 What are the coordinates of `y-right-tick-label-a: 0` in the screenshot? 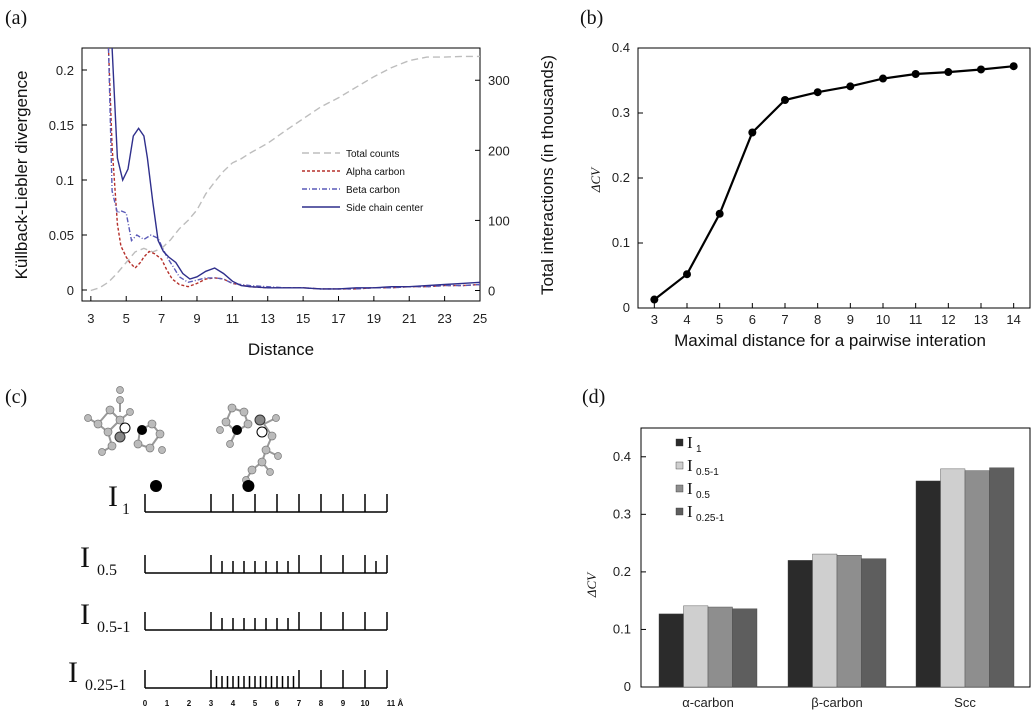 It's located at (491, 290).